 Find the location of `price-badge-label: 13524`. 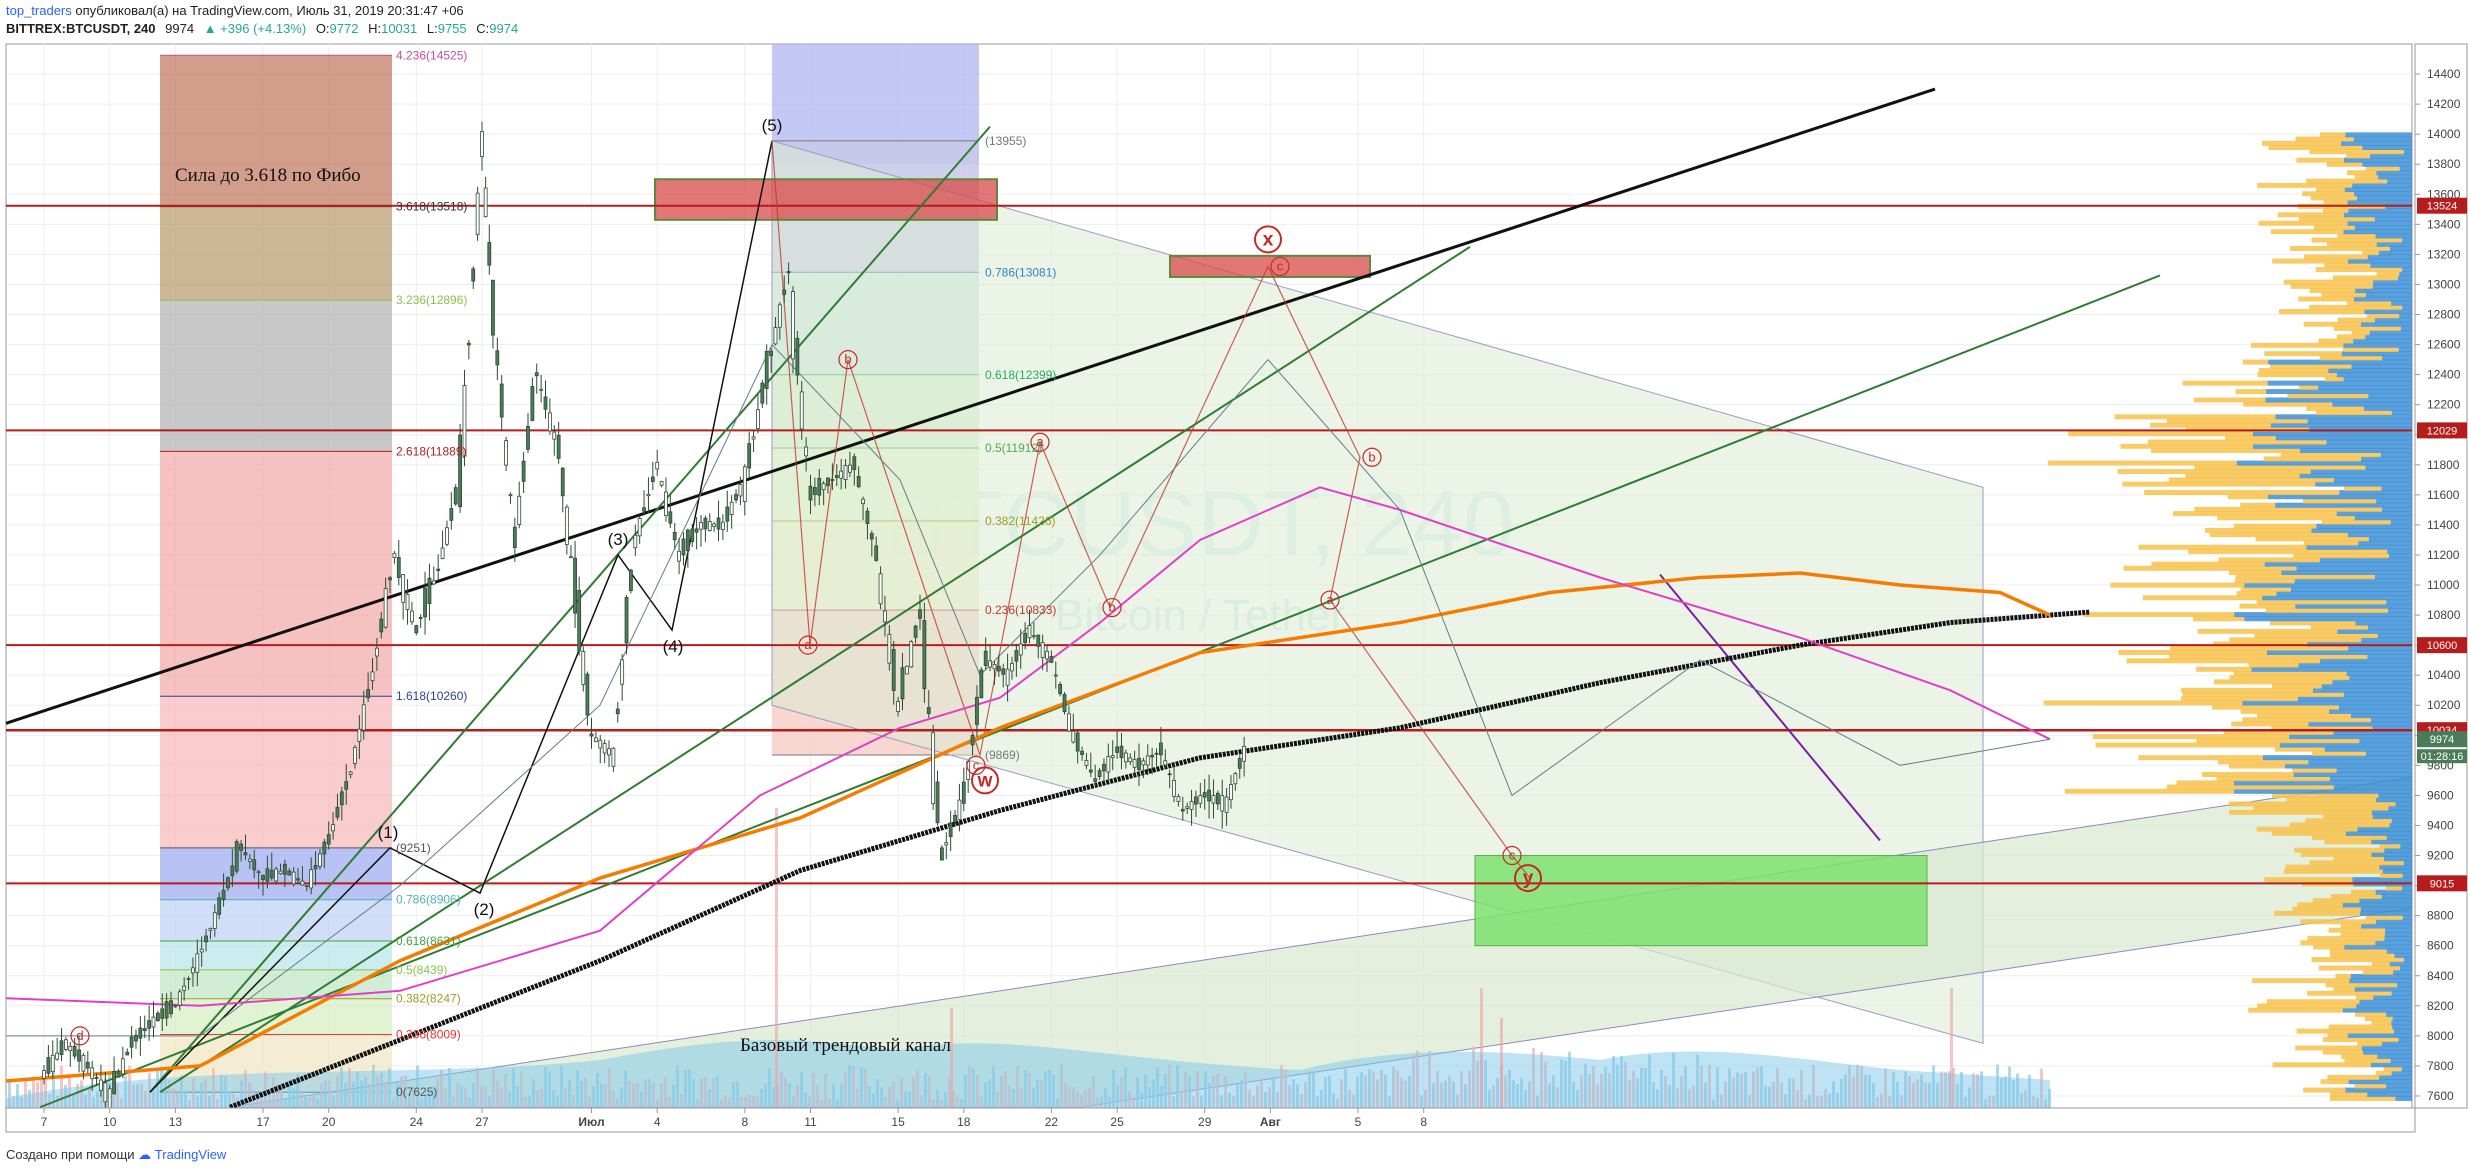

price-badge-label: 13524 is located at coordinates (2442, 207).